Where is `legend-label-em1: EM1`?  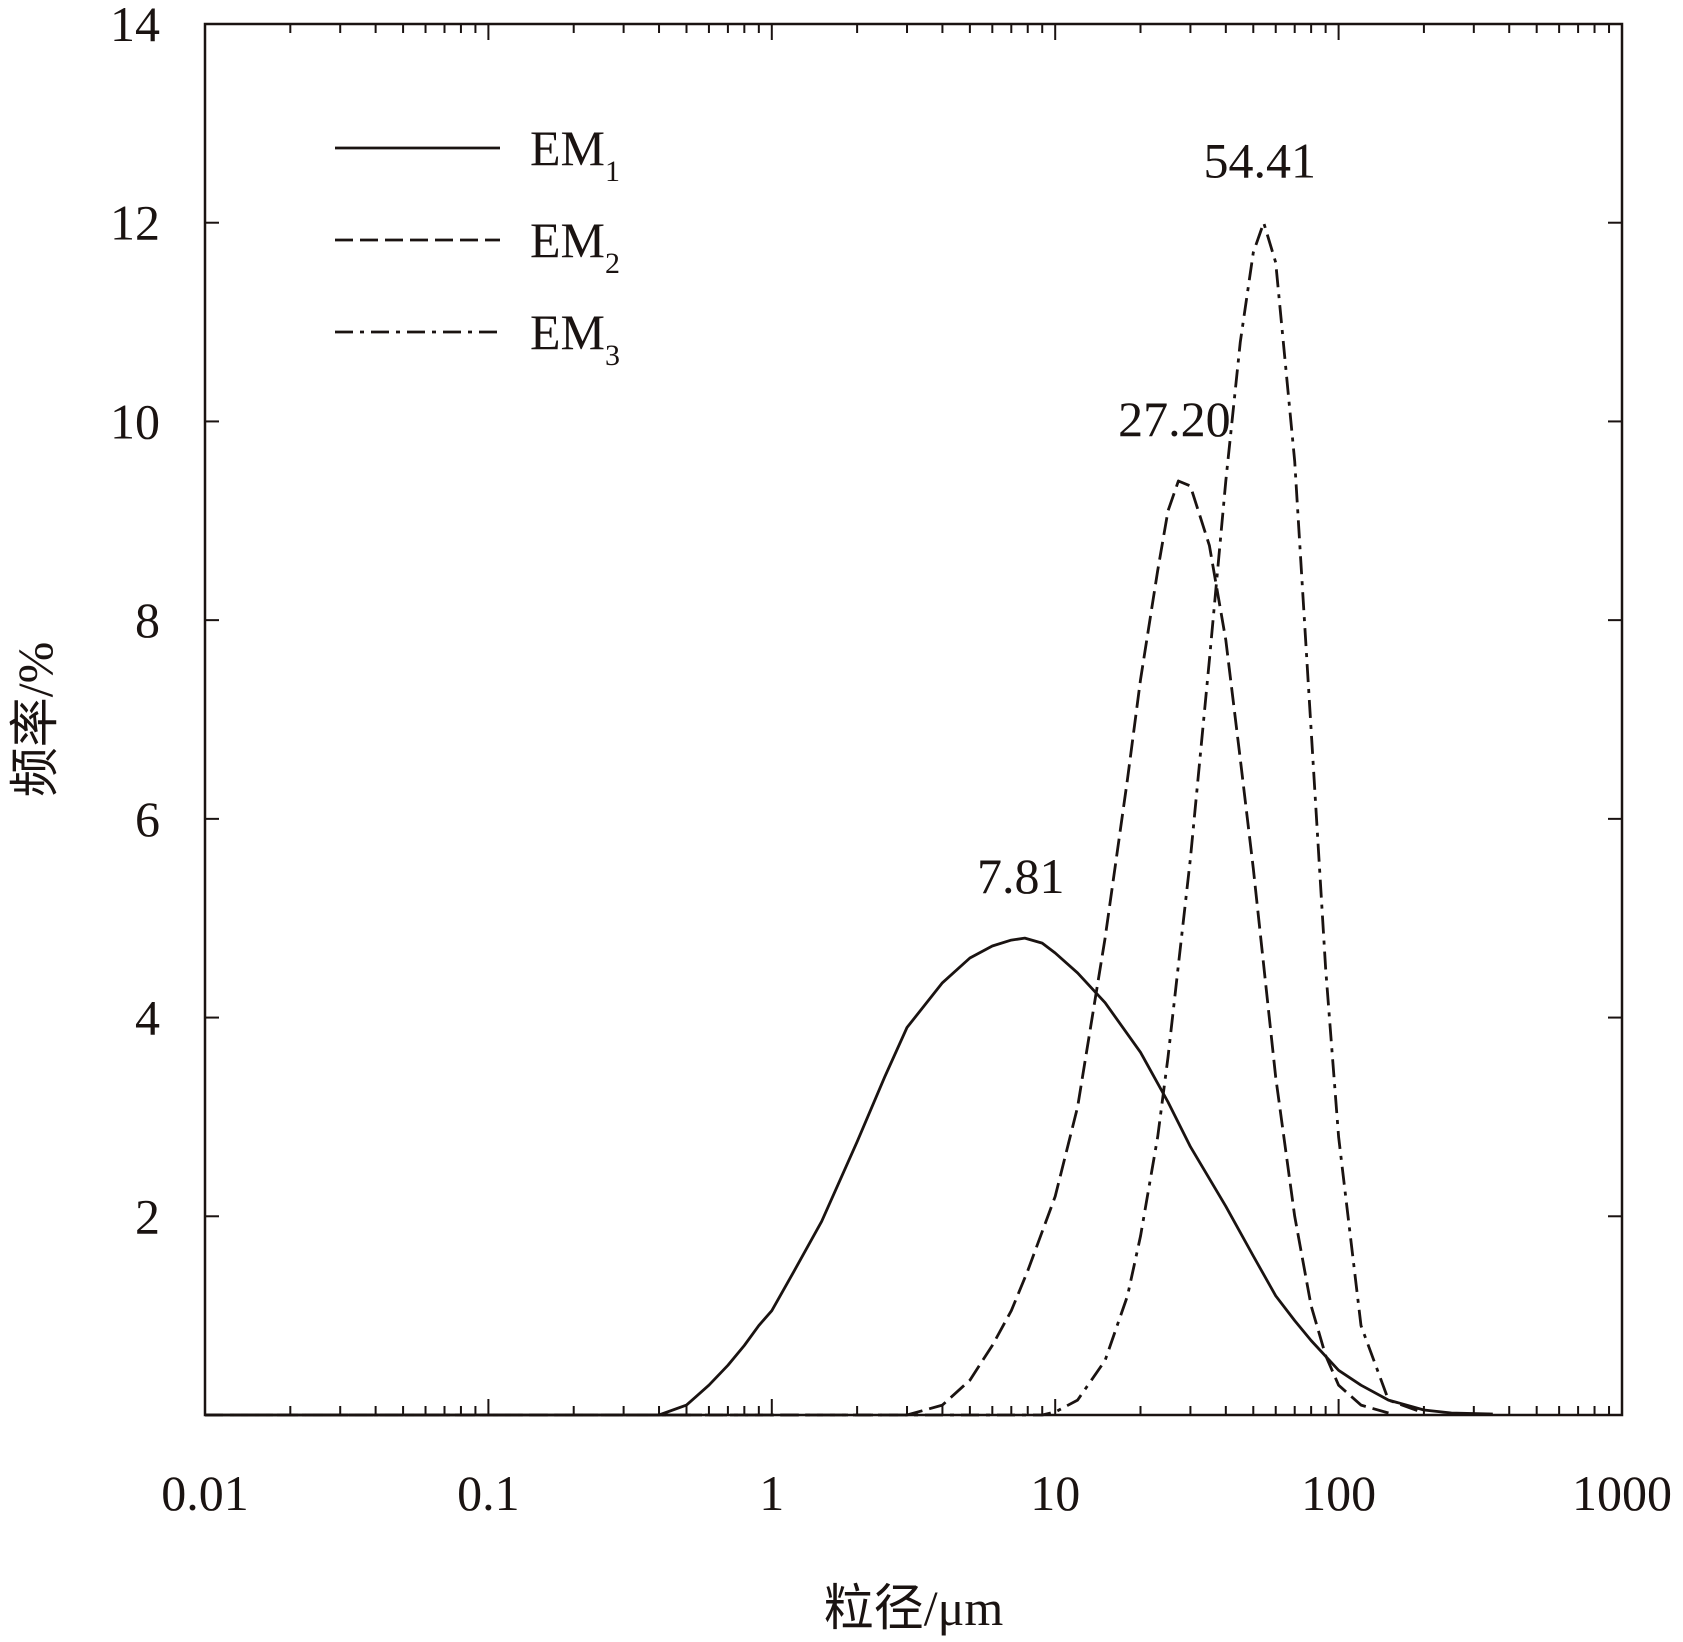 legend-label-em1: EM1 is located at coordinates (575, 154).